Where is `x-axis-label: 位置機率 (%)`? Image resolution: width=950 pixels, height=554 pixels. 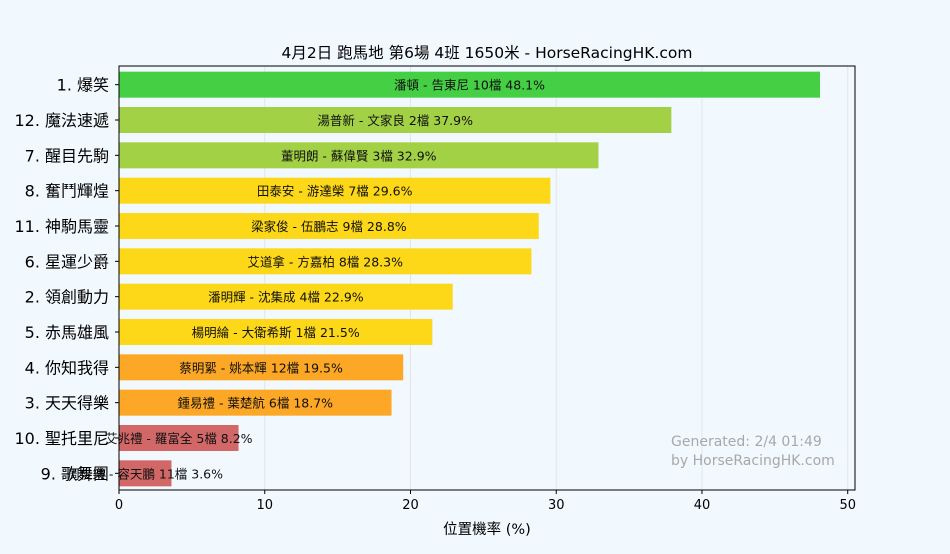
x-axis-label: 位置機率 (%) is located at coordinates (487, 529).